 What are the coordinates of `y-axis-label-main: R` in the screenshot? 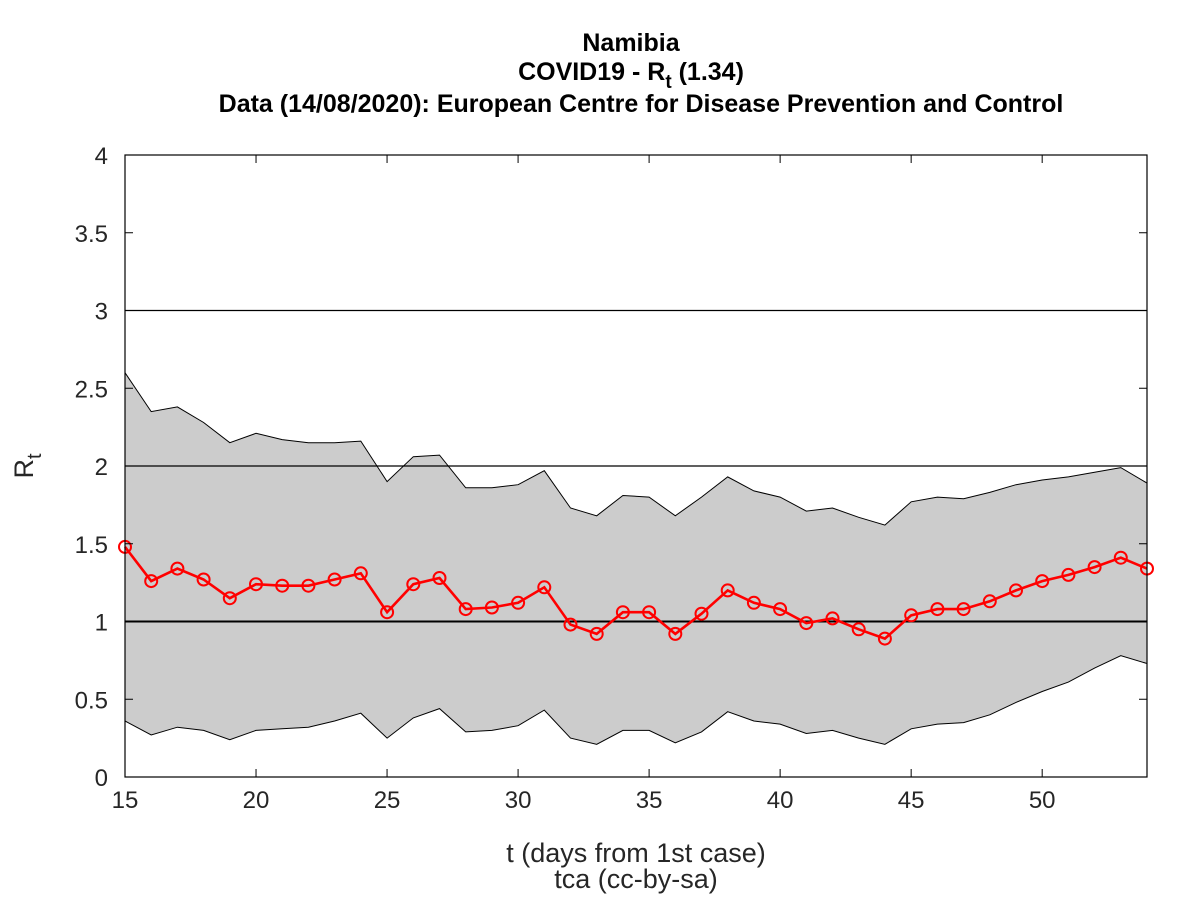 It's located at (24, 469).